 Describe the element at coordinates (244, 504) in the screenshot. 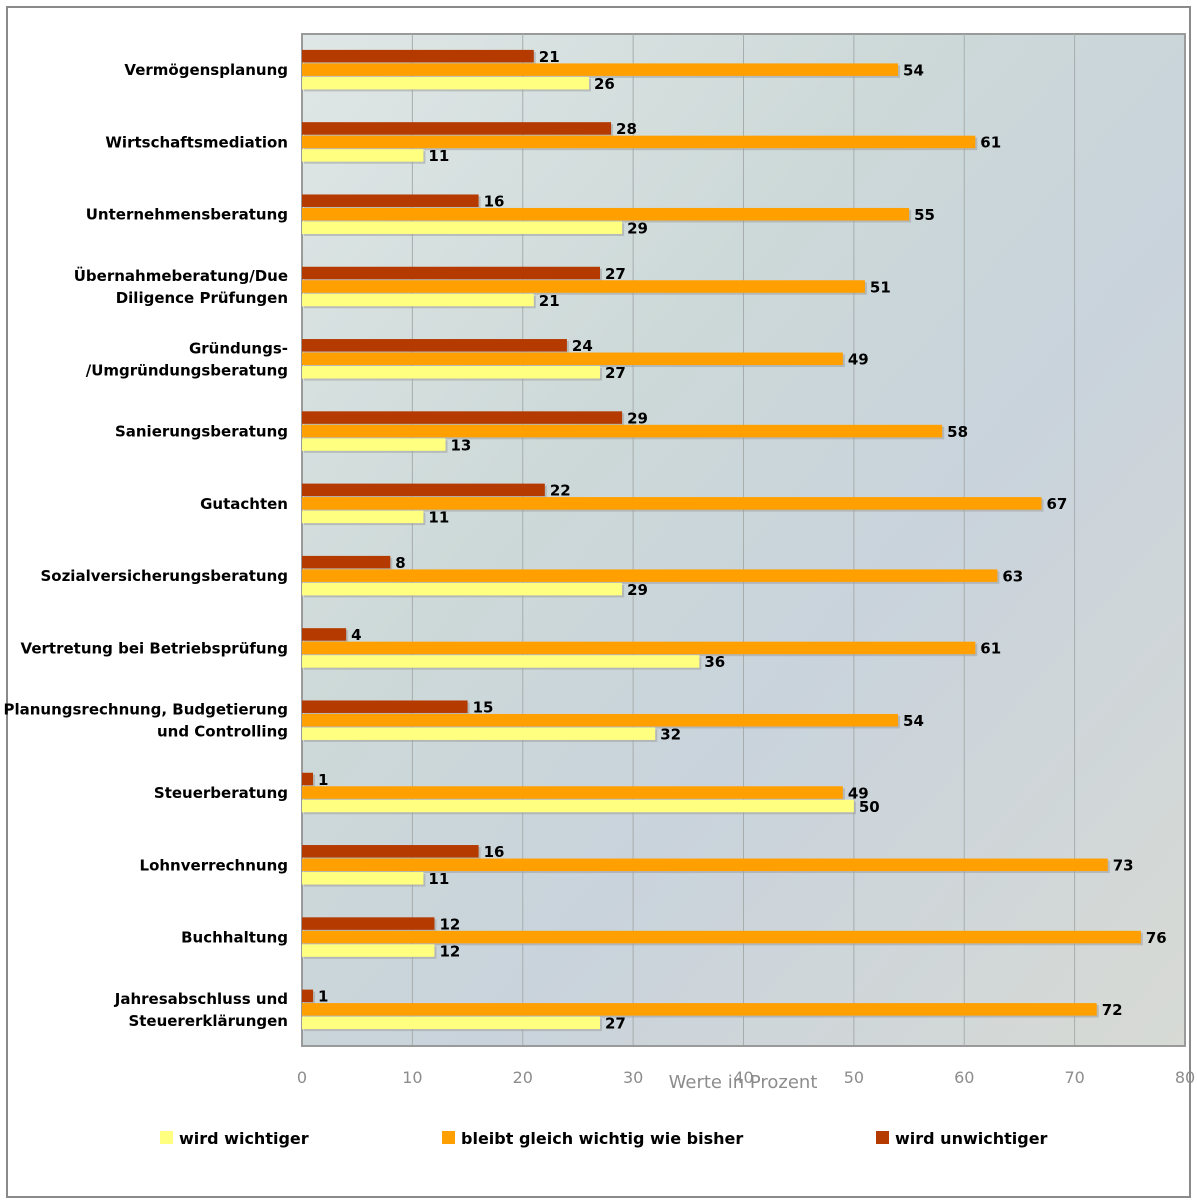

I see `category-label: Gutachten` at that location.